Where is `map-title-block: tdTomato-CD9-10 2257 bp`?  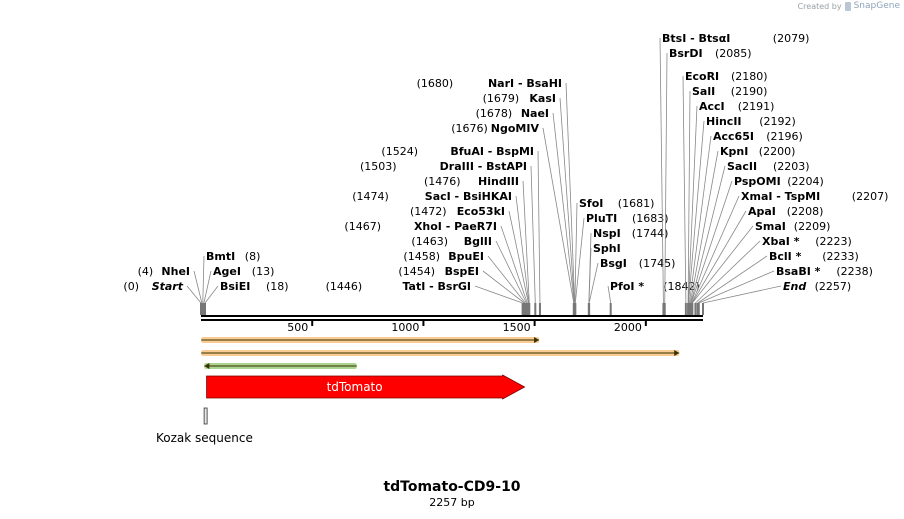
map-title-block: tdTomato-CD9-10 2257 bp is located at coordinates (452, 494).